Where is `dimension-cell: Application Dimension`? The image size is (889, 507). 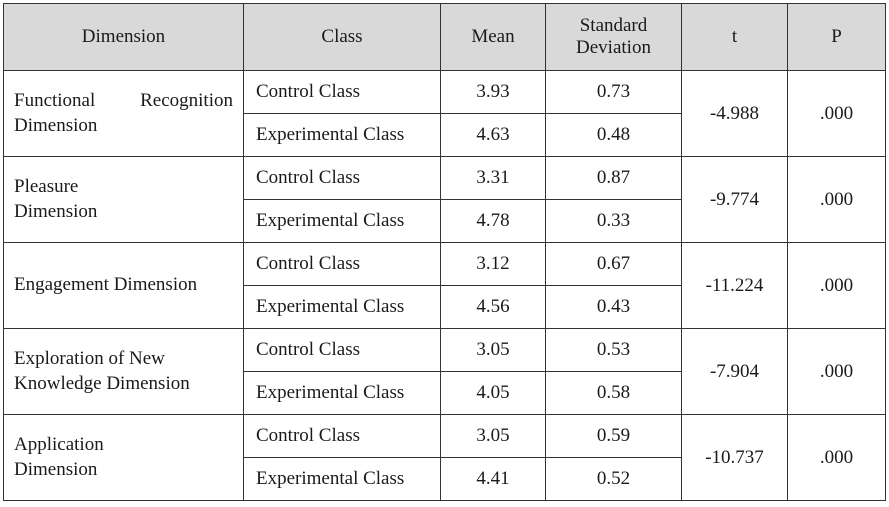 dimension-cell: Application Dimension is located at coordinates (123, 457).